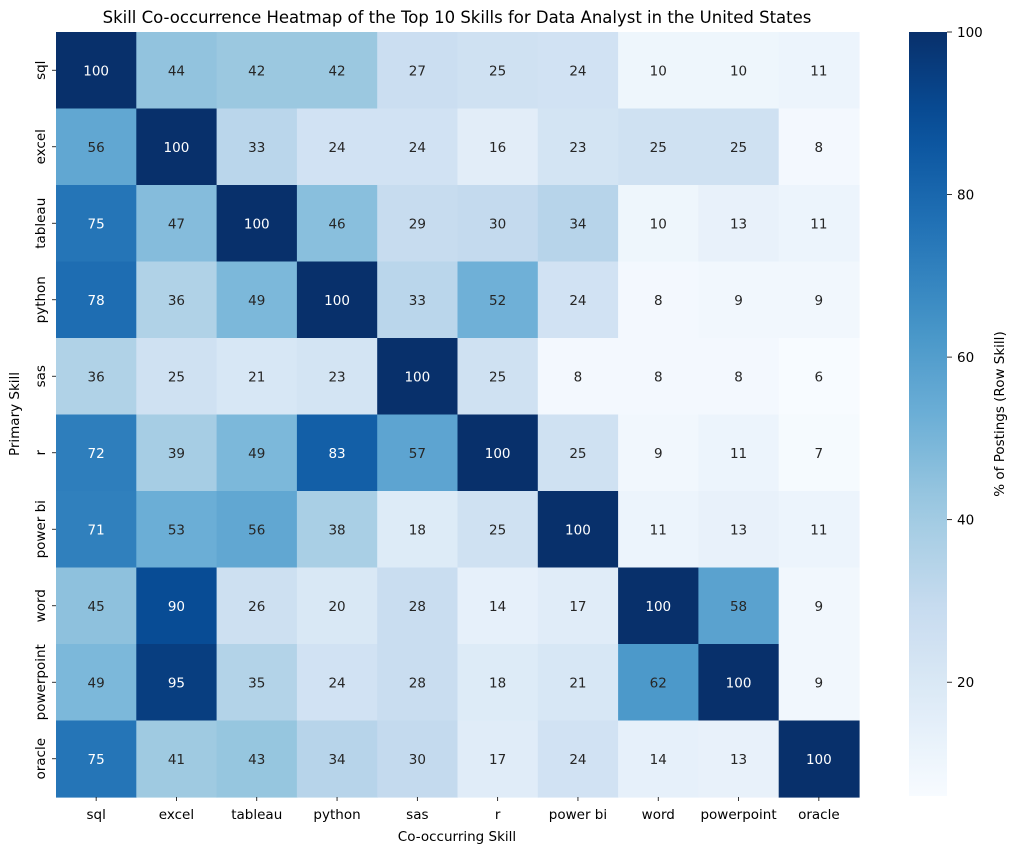 The width and height of the screenshot is (1019, 855). What do you see at coordinates (176, 760) in the screenshot?
I see `cell-value-label: 41` at bounding box center [176, 760].